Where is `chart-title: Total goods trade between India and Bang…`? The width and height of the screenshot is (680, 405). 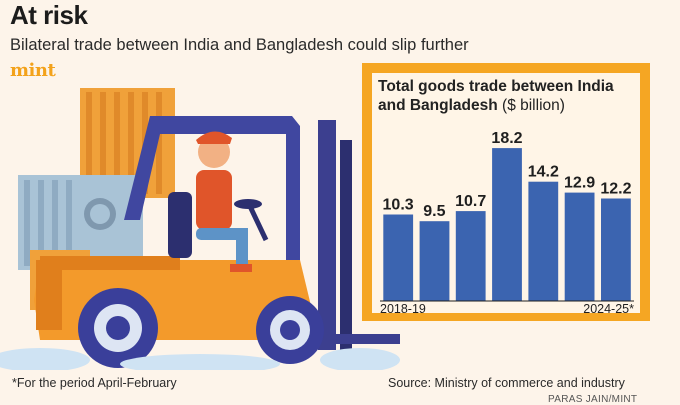
chart-title: Total goods trade between India and Bang… is located at coordinates (508, 96).